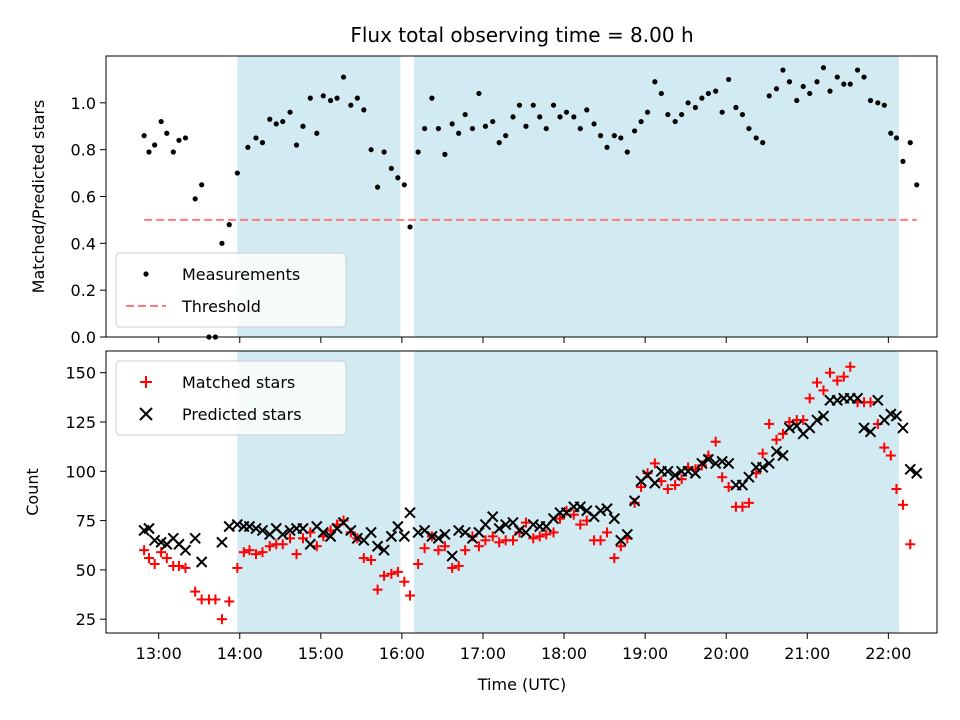 The height and width of the screenshot is (720, 960). What do you see at coordinates (83, 337) in the screenshot?
I see `top-ytick-label-0: 0.0` at bounding box center [83, 337].